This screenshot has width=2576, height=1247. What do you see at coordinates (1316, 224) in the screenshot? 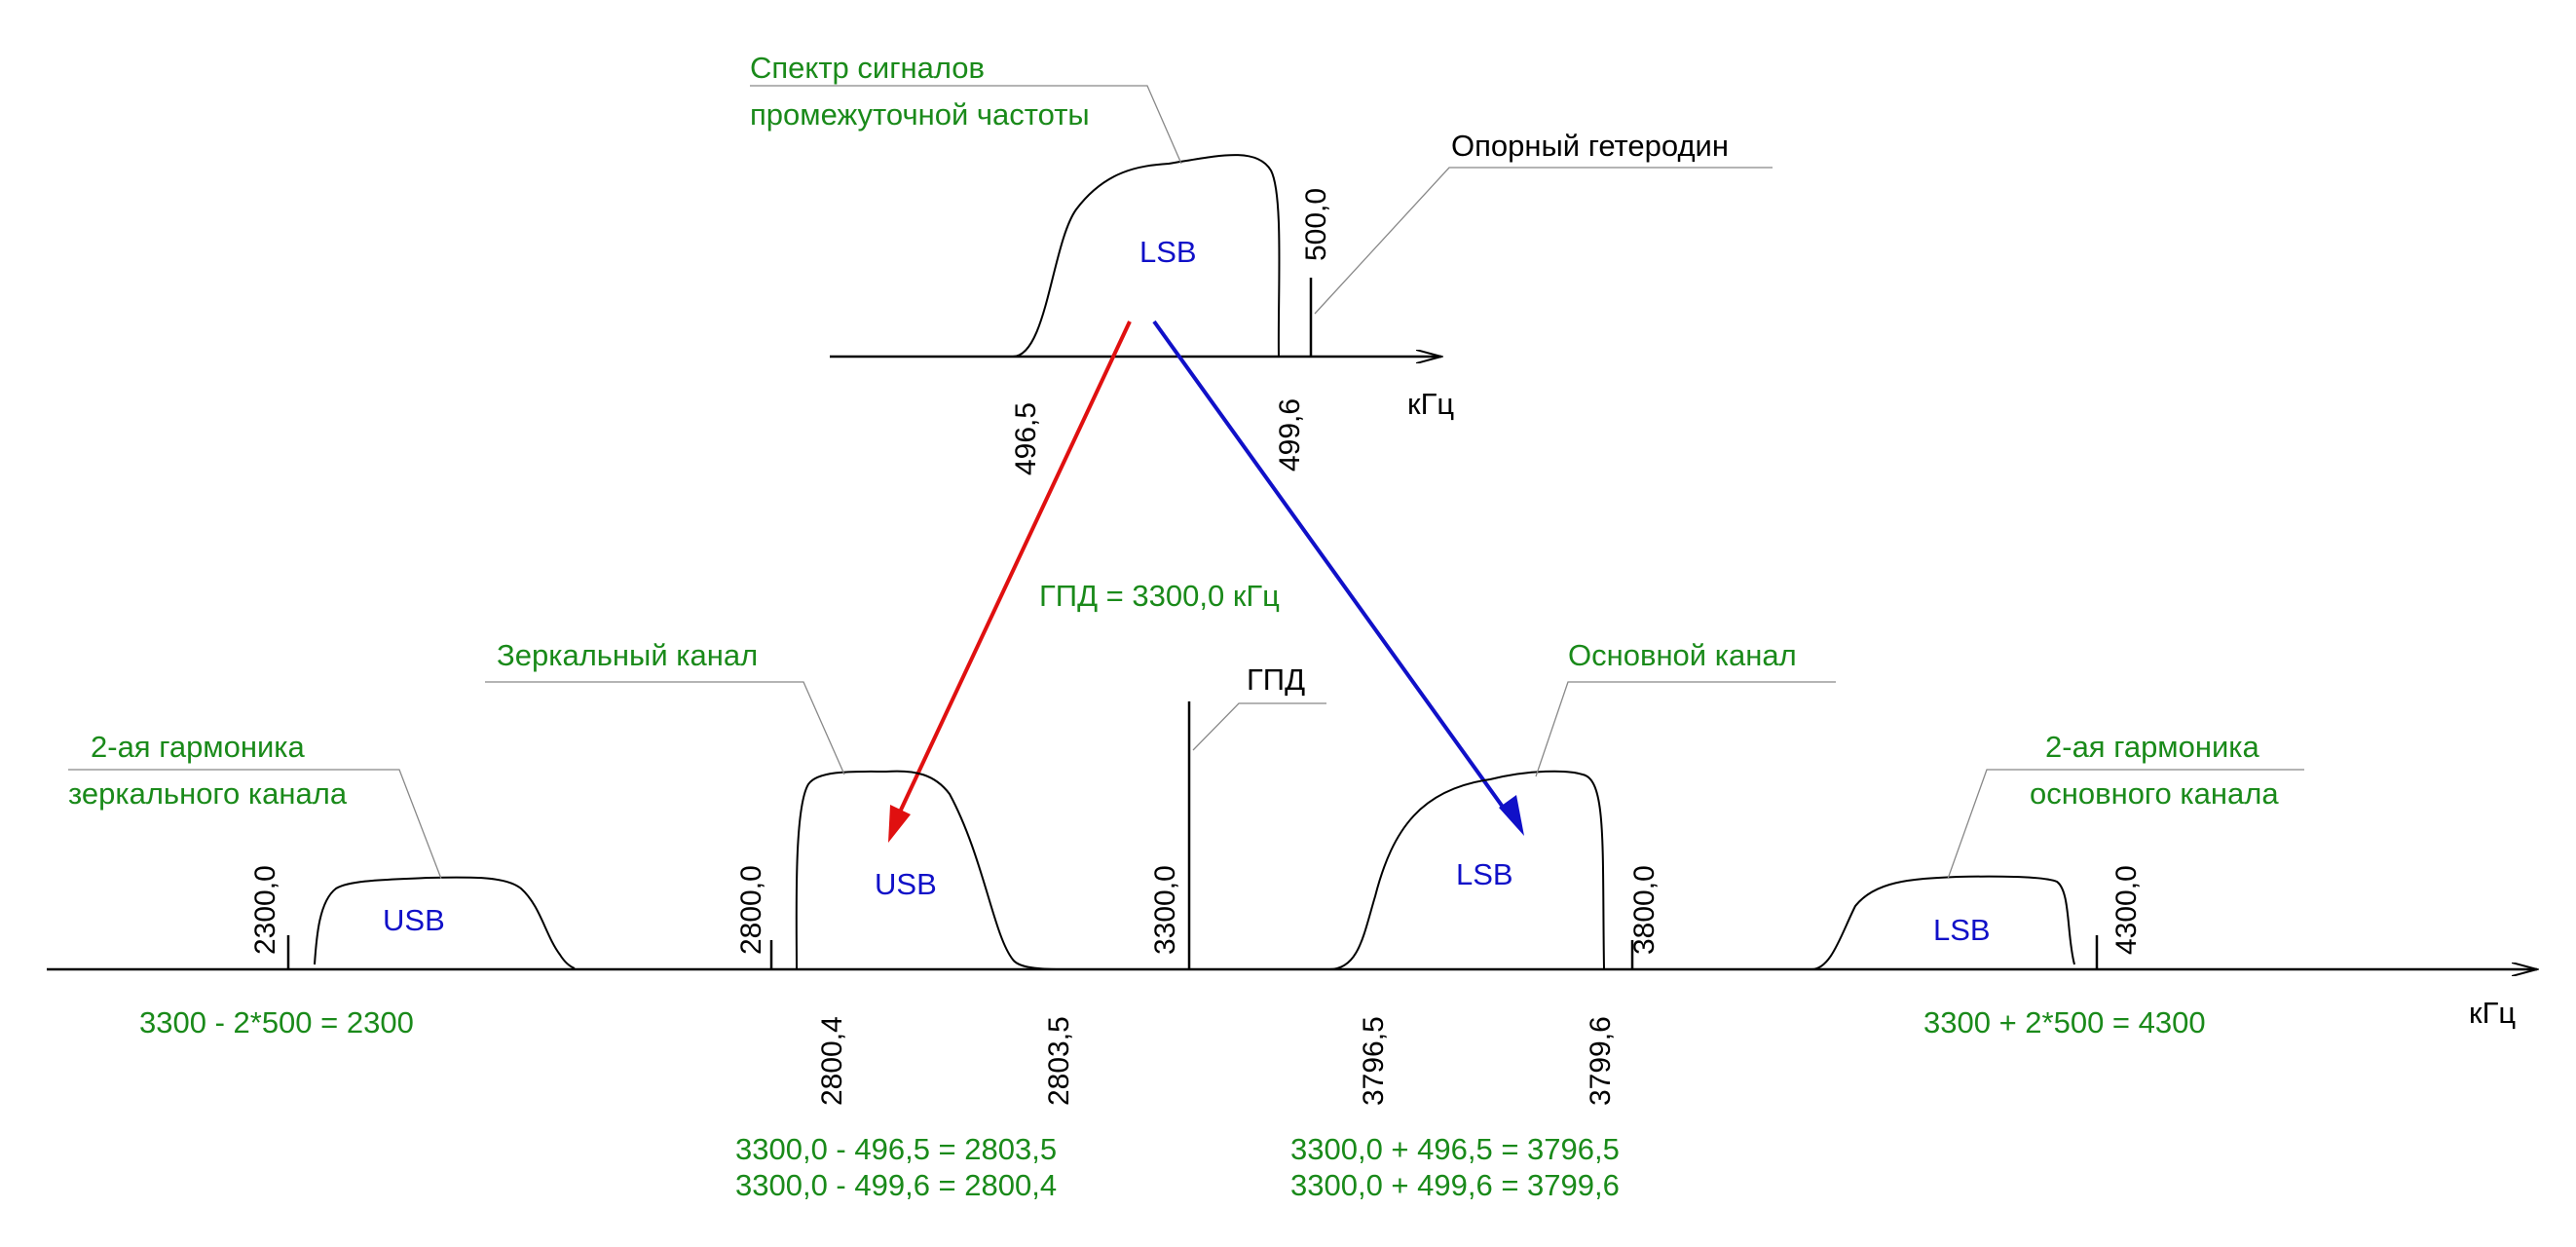
I see `top-tick-500: 500,0` at bounding box center [1316, 224].